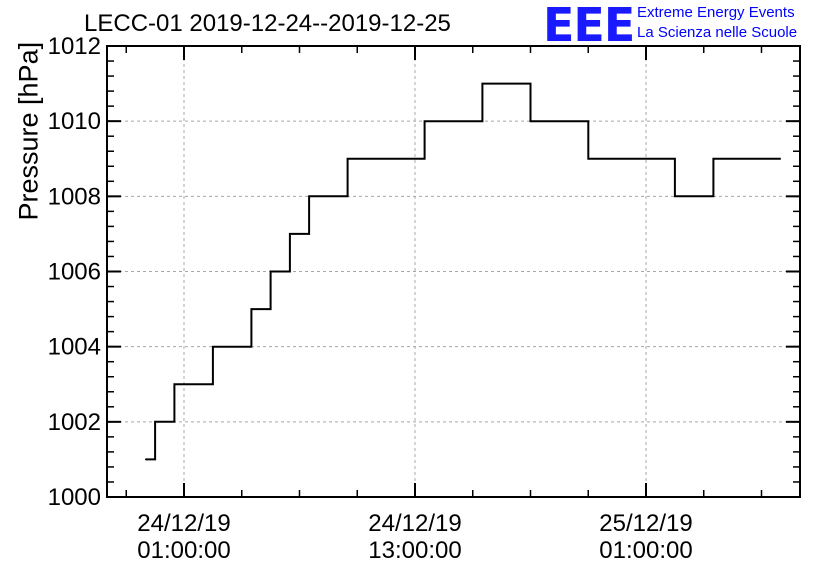  Describe the element at coordinates (74, 196) in the screenshot. I see `y-tick-label: 1008` at that location.